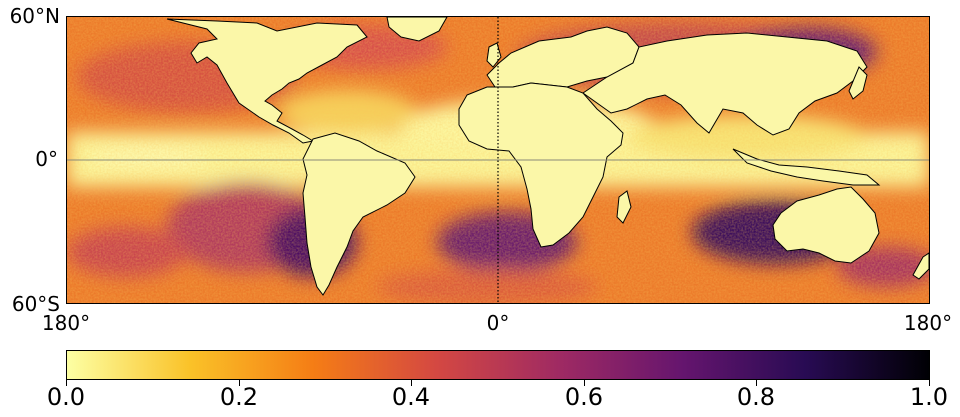  Describe the element at coordinates (35, 304) in the screenshot. I see `lat-label-60s: 60°S` at that location.